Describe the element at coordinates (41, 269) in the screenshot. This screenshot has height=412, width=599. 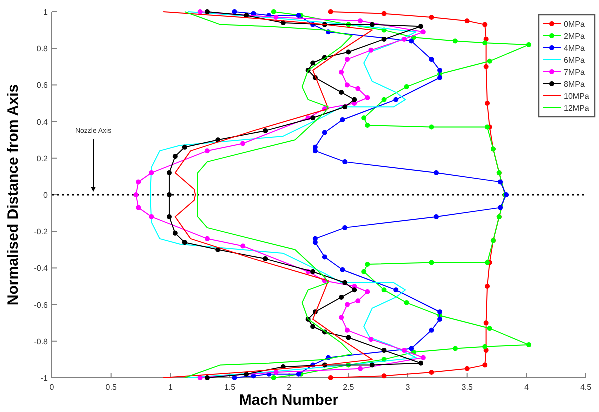
I see `y-tick-label: -0.4` at that location.